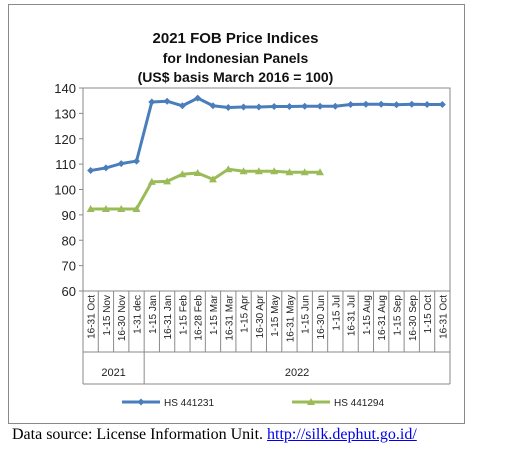 The width and height of the screenshot is (516, 456). Describe the element at coordinates (321, 317) in the screenshot. I see `x-tick-label: 16-30 Jun` at that location.